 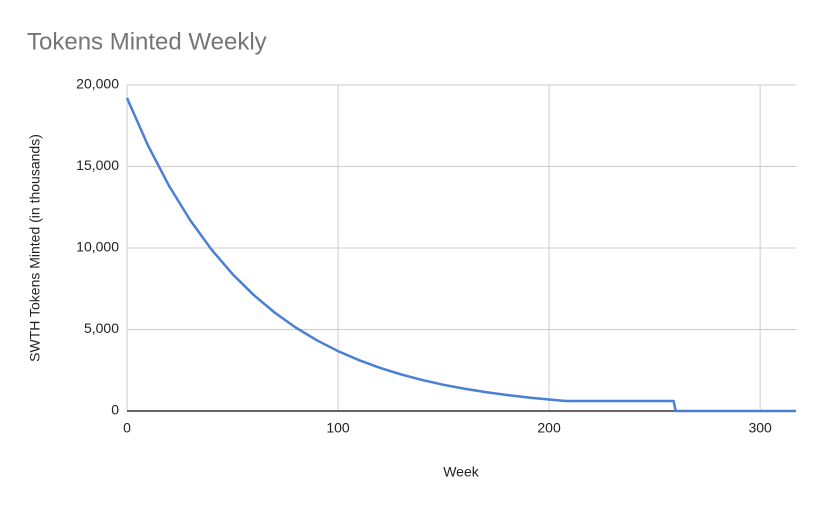 What do you see at coordinates (97, 247) in the screenshot?
I see `y-tick-label: 10,000` at bounding box center [97, 247].